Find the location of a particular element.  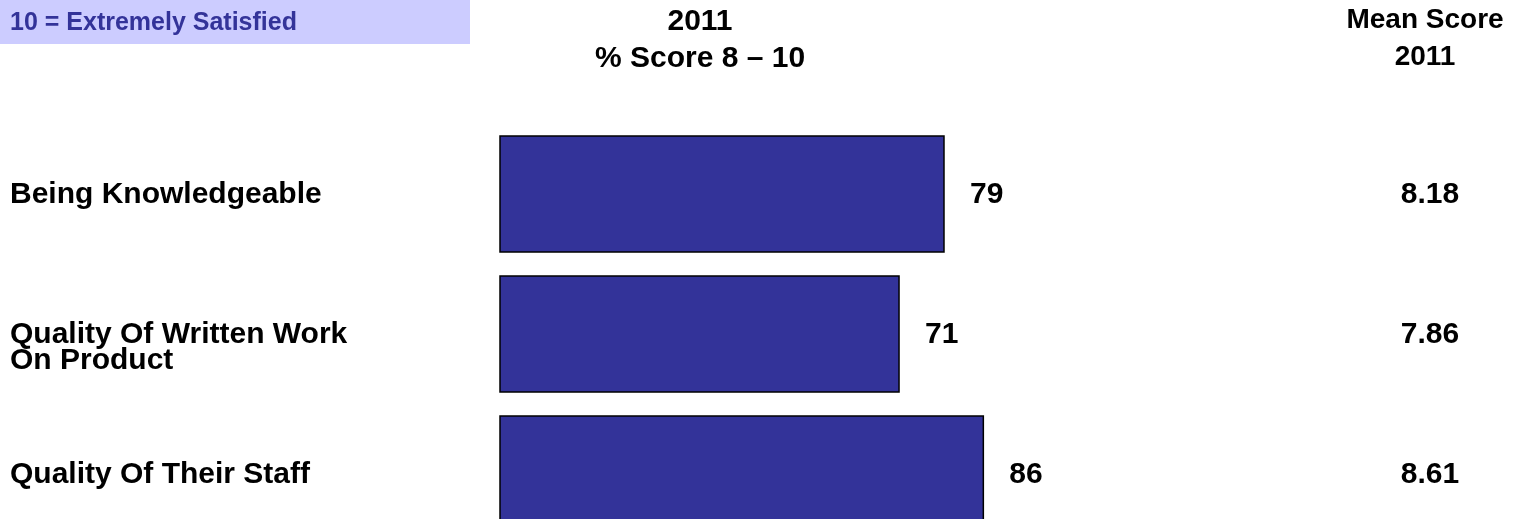

chart-title: 2011 % Score 8 – 10 is located at coordinates (700, 38).